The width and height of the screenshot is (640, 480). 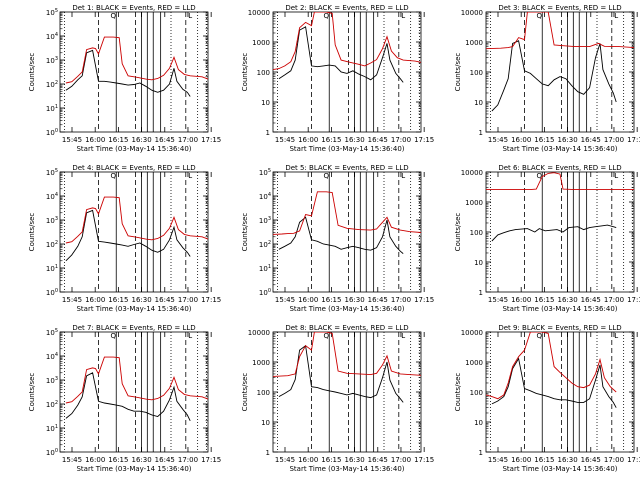 What do you see at coordinates (559, 168) in the screenshot?
I see `panel-title: Det 6: BLACK = Events, RED = LLD` at bounding box center [559, 168].